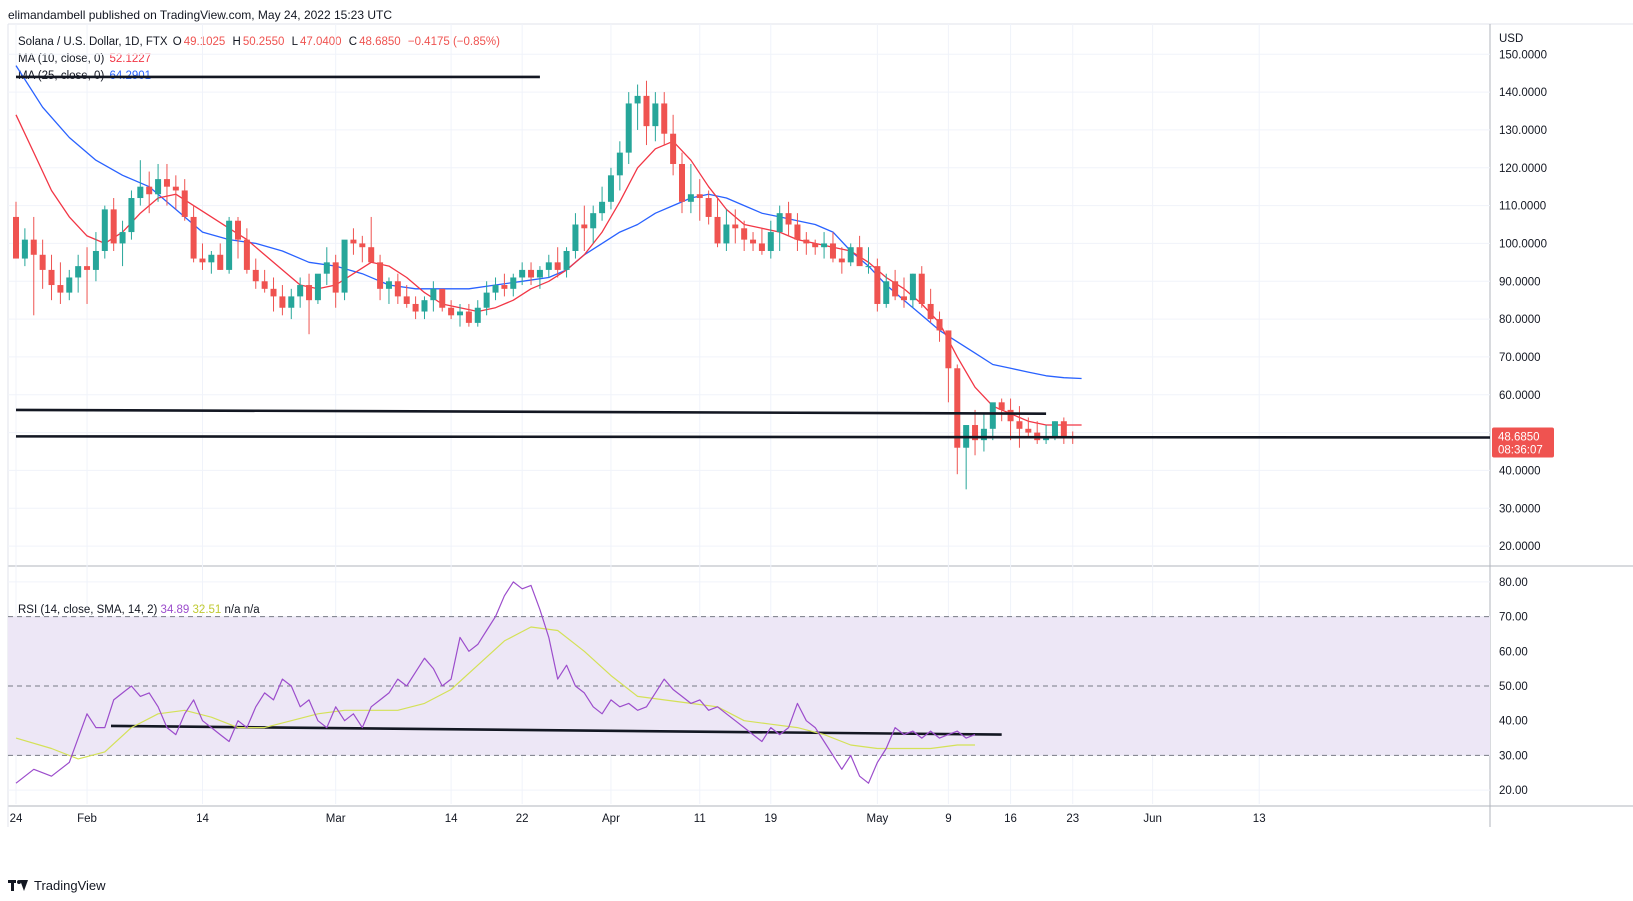 The height and width of the screenshot is (901, 1633). What do you see at coordinates (1520, 282) in the screenshot?
I see `price-tick-label: 90.0000` at bounding box center [1520, 282].